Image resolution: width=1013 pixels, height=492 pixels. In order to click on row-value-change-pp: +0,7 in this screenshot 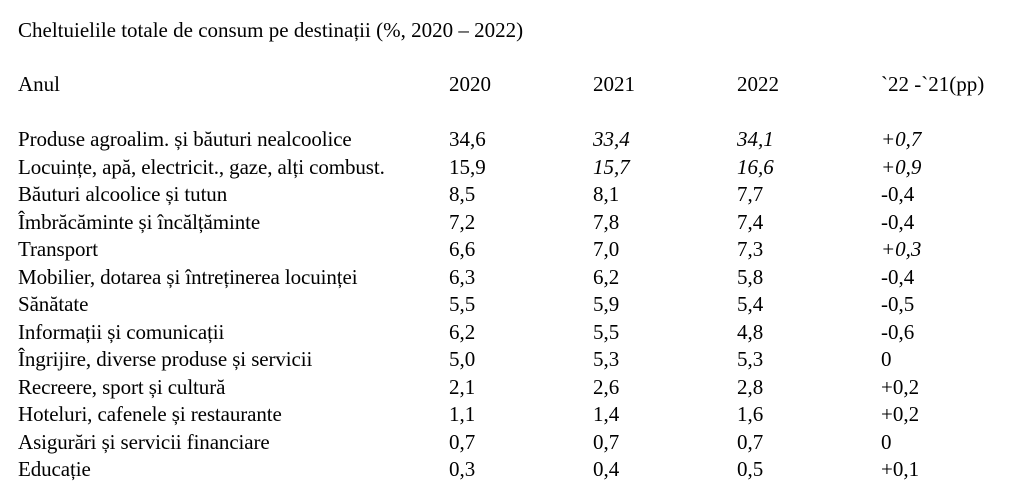, I will do `click(901, 139)`.